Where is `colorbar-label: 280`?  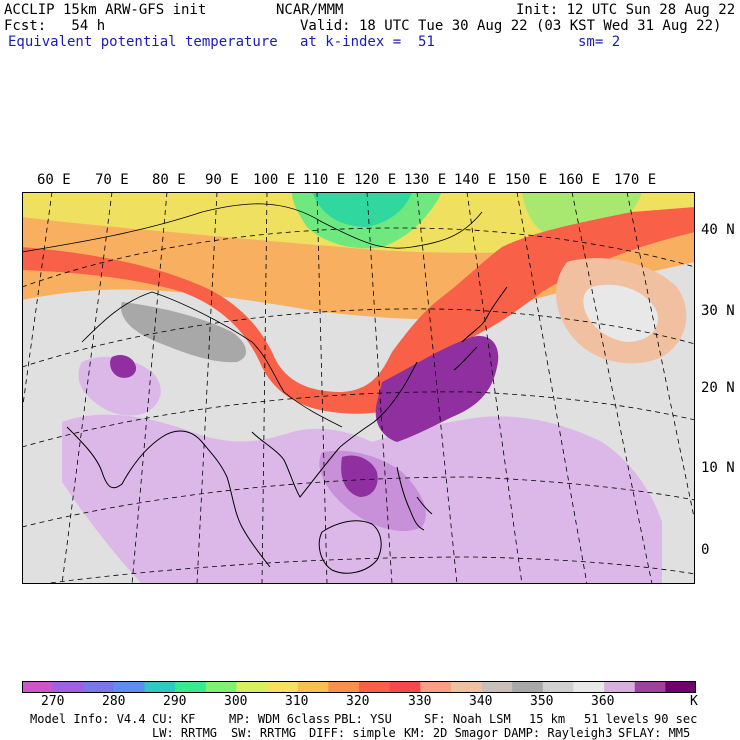
colorbar-label: 280 is located at coordinates (114, 701).